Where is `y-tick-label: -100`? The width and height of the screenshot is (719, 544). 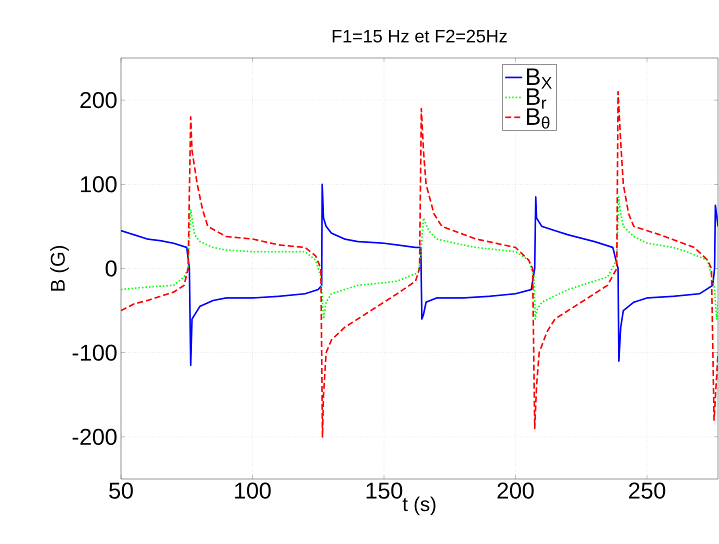
y-tick-label: -100 is located at coordinates (94, 352).